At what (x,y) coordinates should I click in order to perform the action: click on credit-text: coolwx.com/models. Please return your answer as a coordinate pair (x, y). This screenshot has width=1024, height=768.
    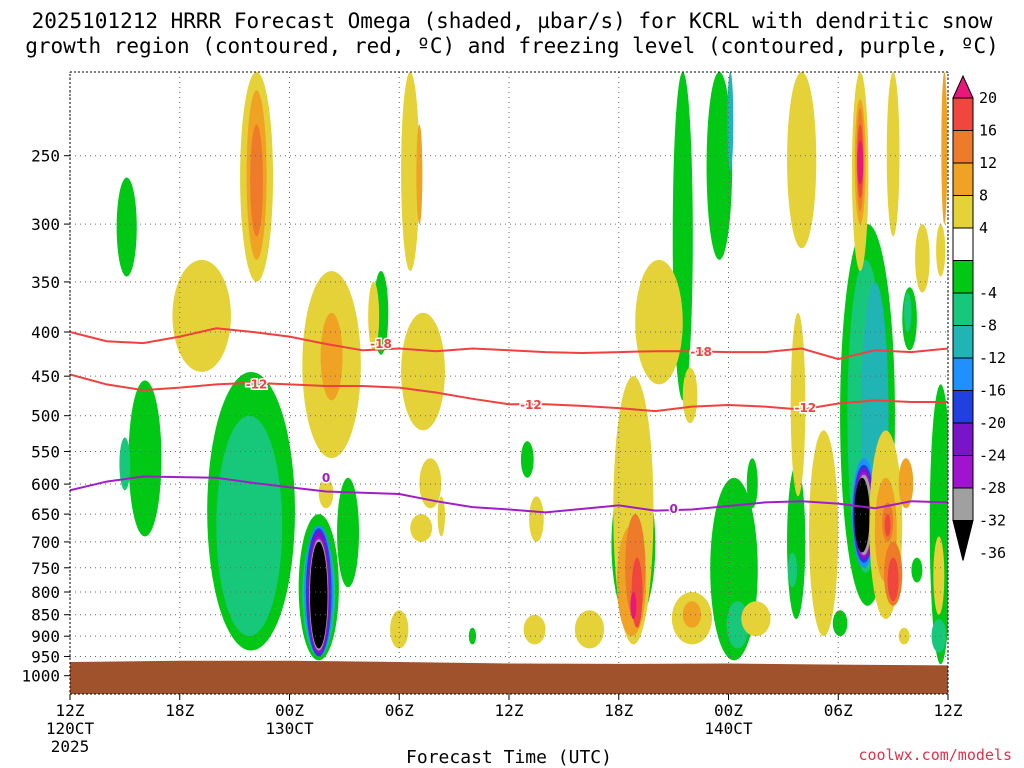
    Looking at the image, I should click on (935, 755).